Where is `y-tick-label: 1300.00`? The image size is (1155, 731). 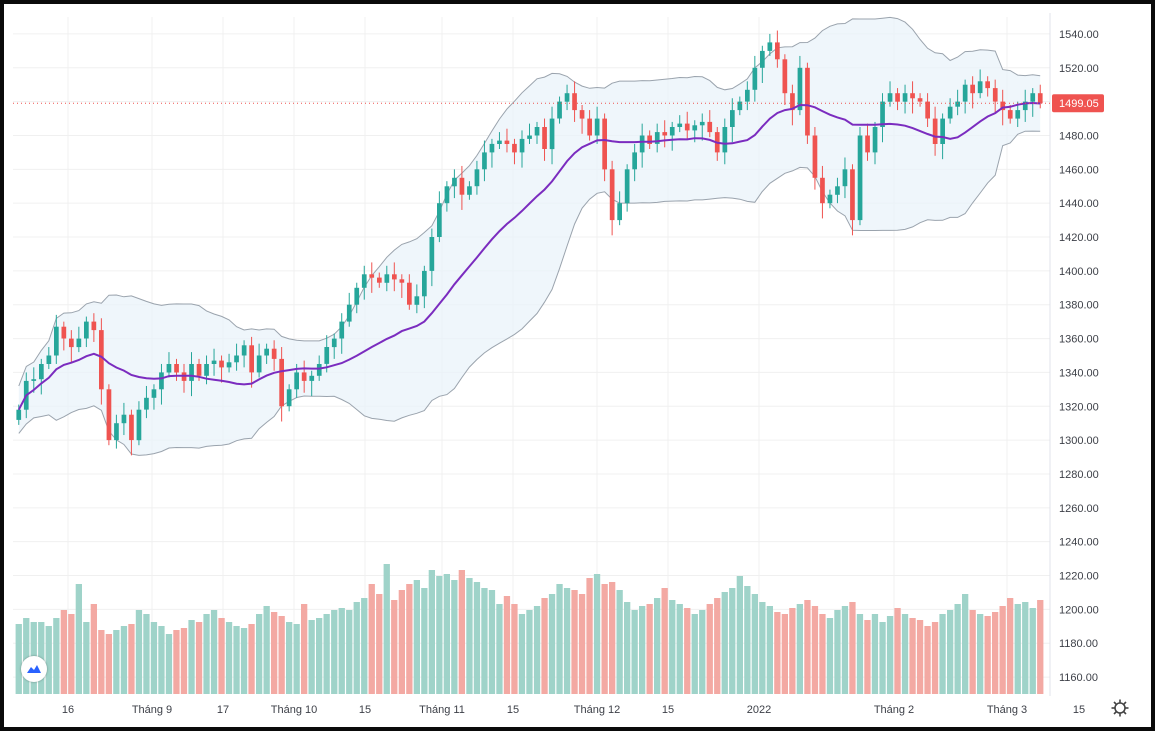
y-tick-label: 1300.00 is located at coordinates (1079, 441).